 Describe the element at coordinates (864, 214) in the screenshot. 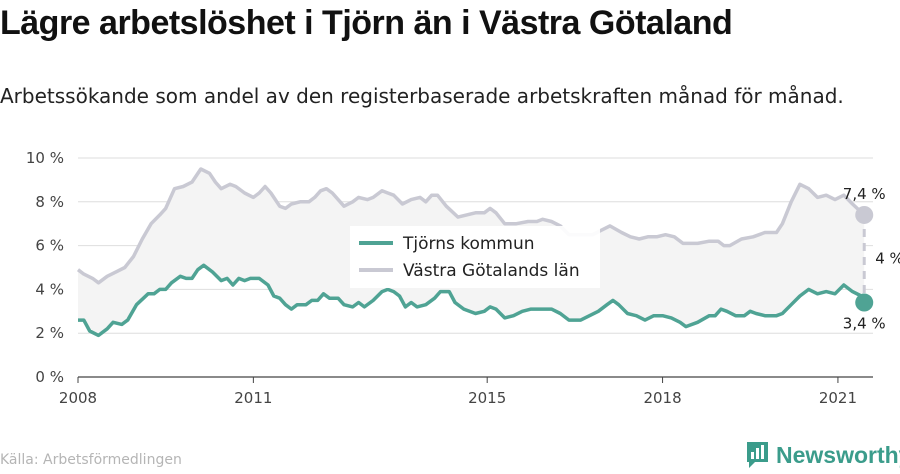

I see `end-point-vastra-gotaland` at that location.